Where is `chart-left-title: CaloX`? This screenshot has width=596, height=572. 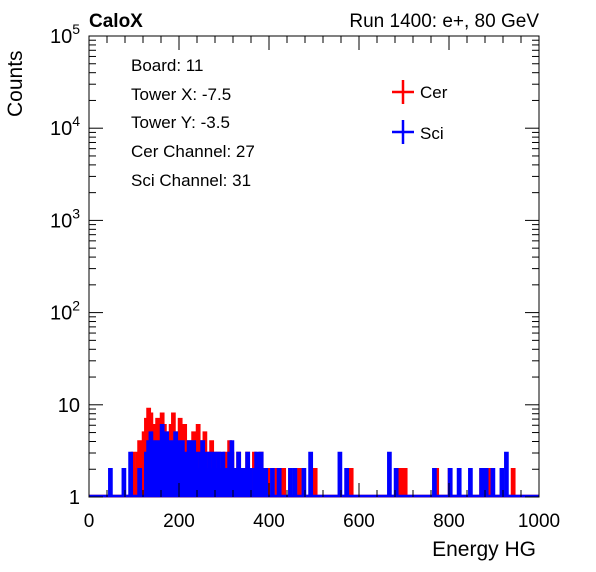
chart-left-title: CaloX is located at coordinates (116, 21).